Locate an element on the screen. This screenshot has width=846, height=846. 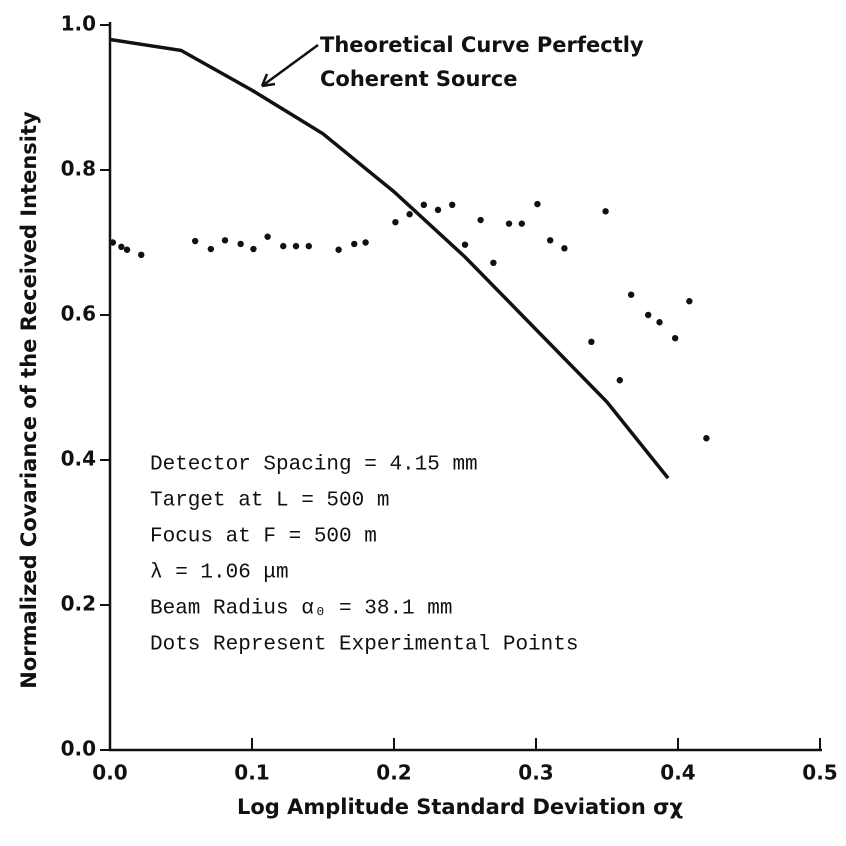
y-tick-label: 0.2 is located at coordinates (78, 604).